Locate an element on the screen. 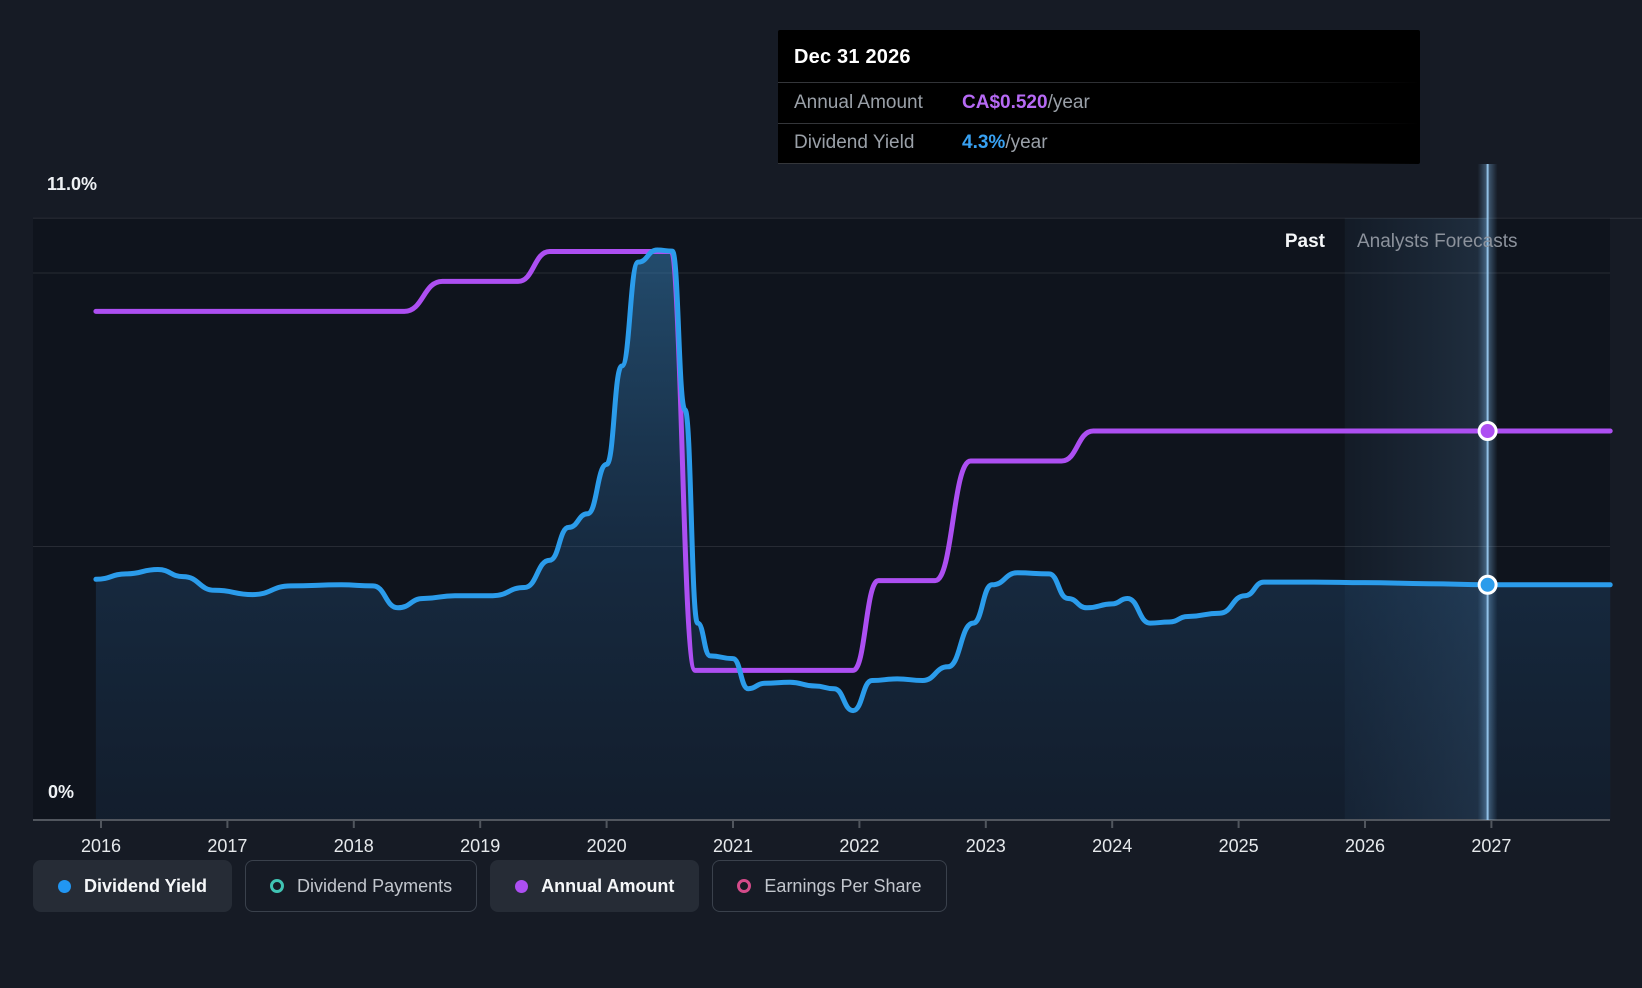 This screenshot has width=1642, height=988. x-axis-label: 2017 is located at coordinates (227, 846).